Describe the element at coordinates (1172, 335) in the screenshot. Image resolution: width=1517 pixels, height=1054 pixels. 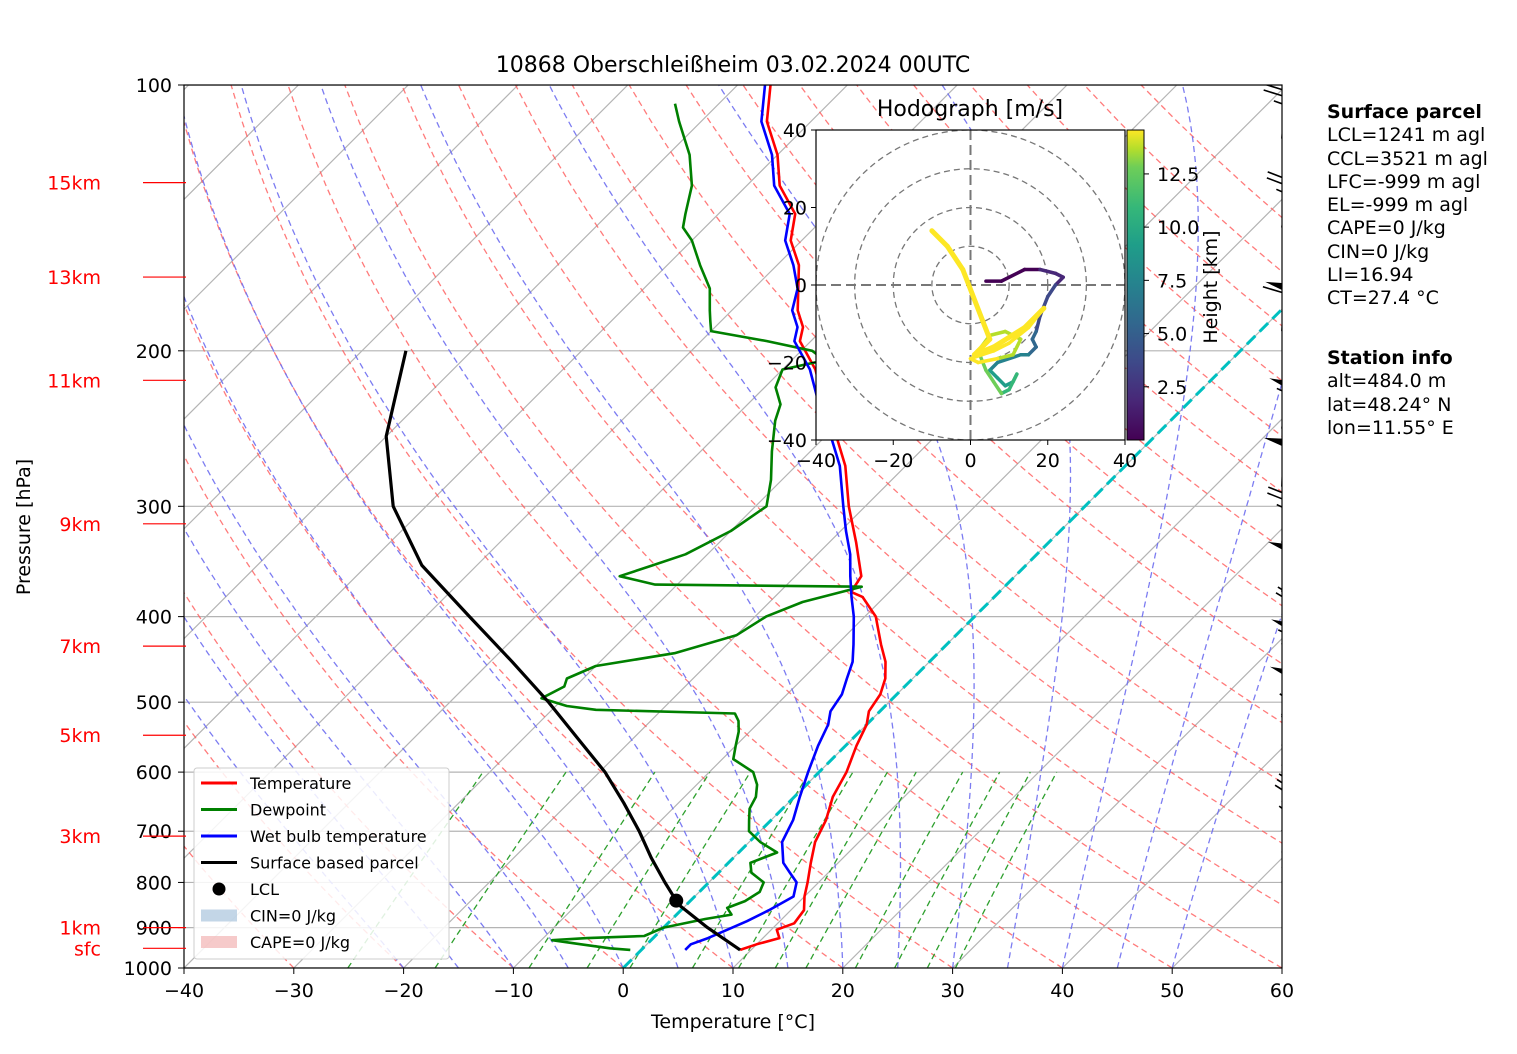
I see `colorbar-tick-label: 5.0` at that location.